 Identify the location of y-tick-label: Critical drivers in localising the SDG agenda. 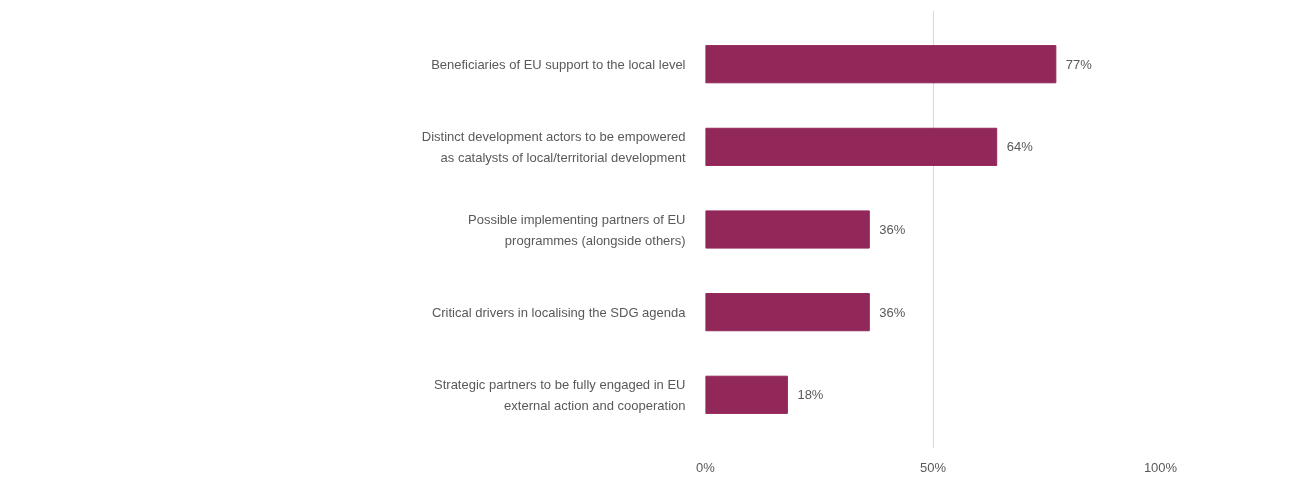
(559, 312).